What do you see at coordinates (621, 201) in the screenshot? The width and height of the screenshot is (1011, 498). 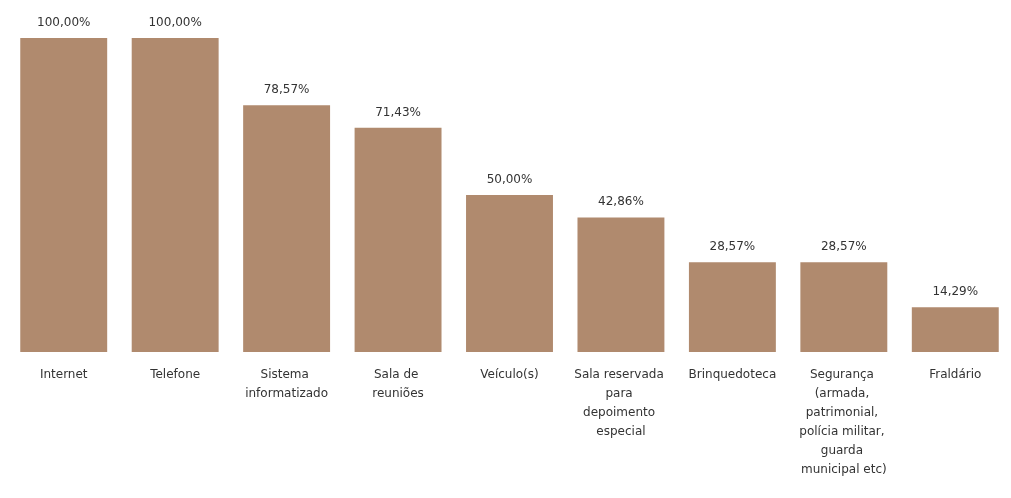 I see `data-label: 42,86%` at bounding box center [621, 201].